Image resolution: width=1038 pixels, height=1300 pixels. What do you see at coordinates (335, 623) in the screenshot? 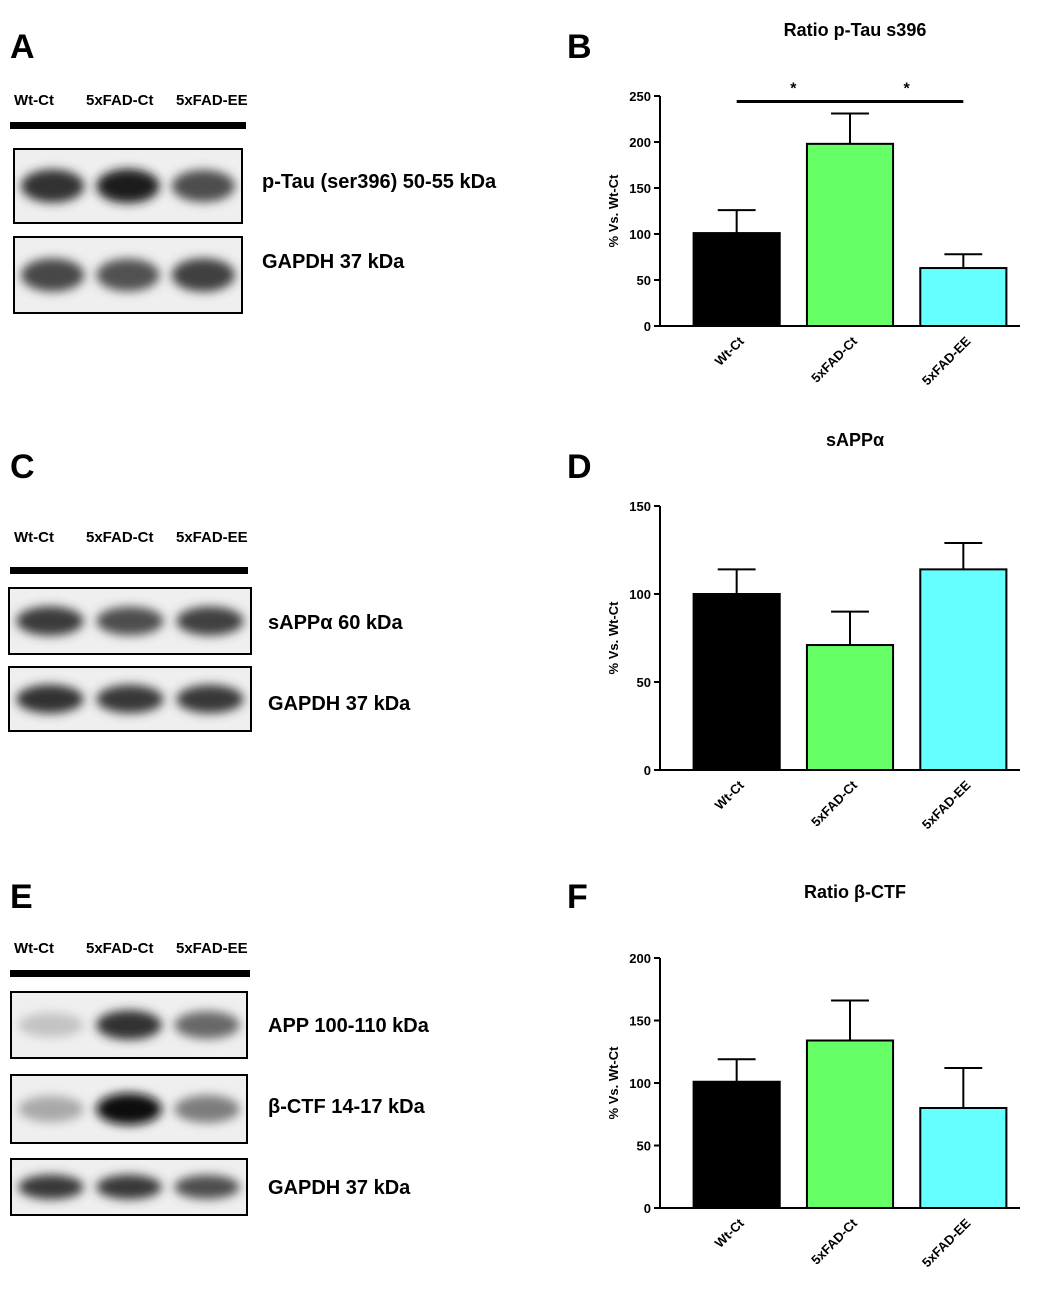
I see `blot-label: sAPPα 60 kDa` at bounding box center [335, 623].